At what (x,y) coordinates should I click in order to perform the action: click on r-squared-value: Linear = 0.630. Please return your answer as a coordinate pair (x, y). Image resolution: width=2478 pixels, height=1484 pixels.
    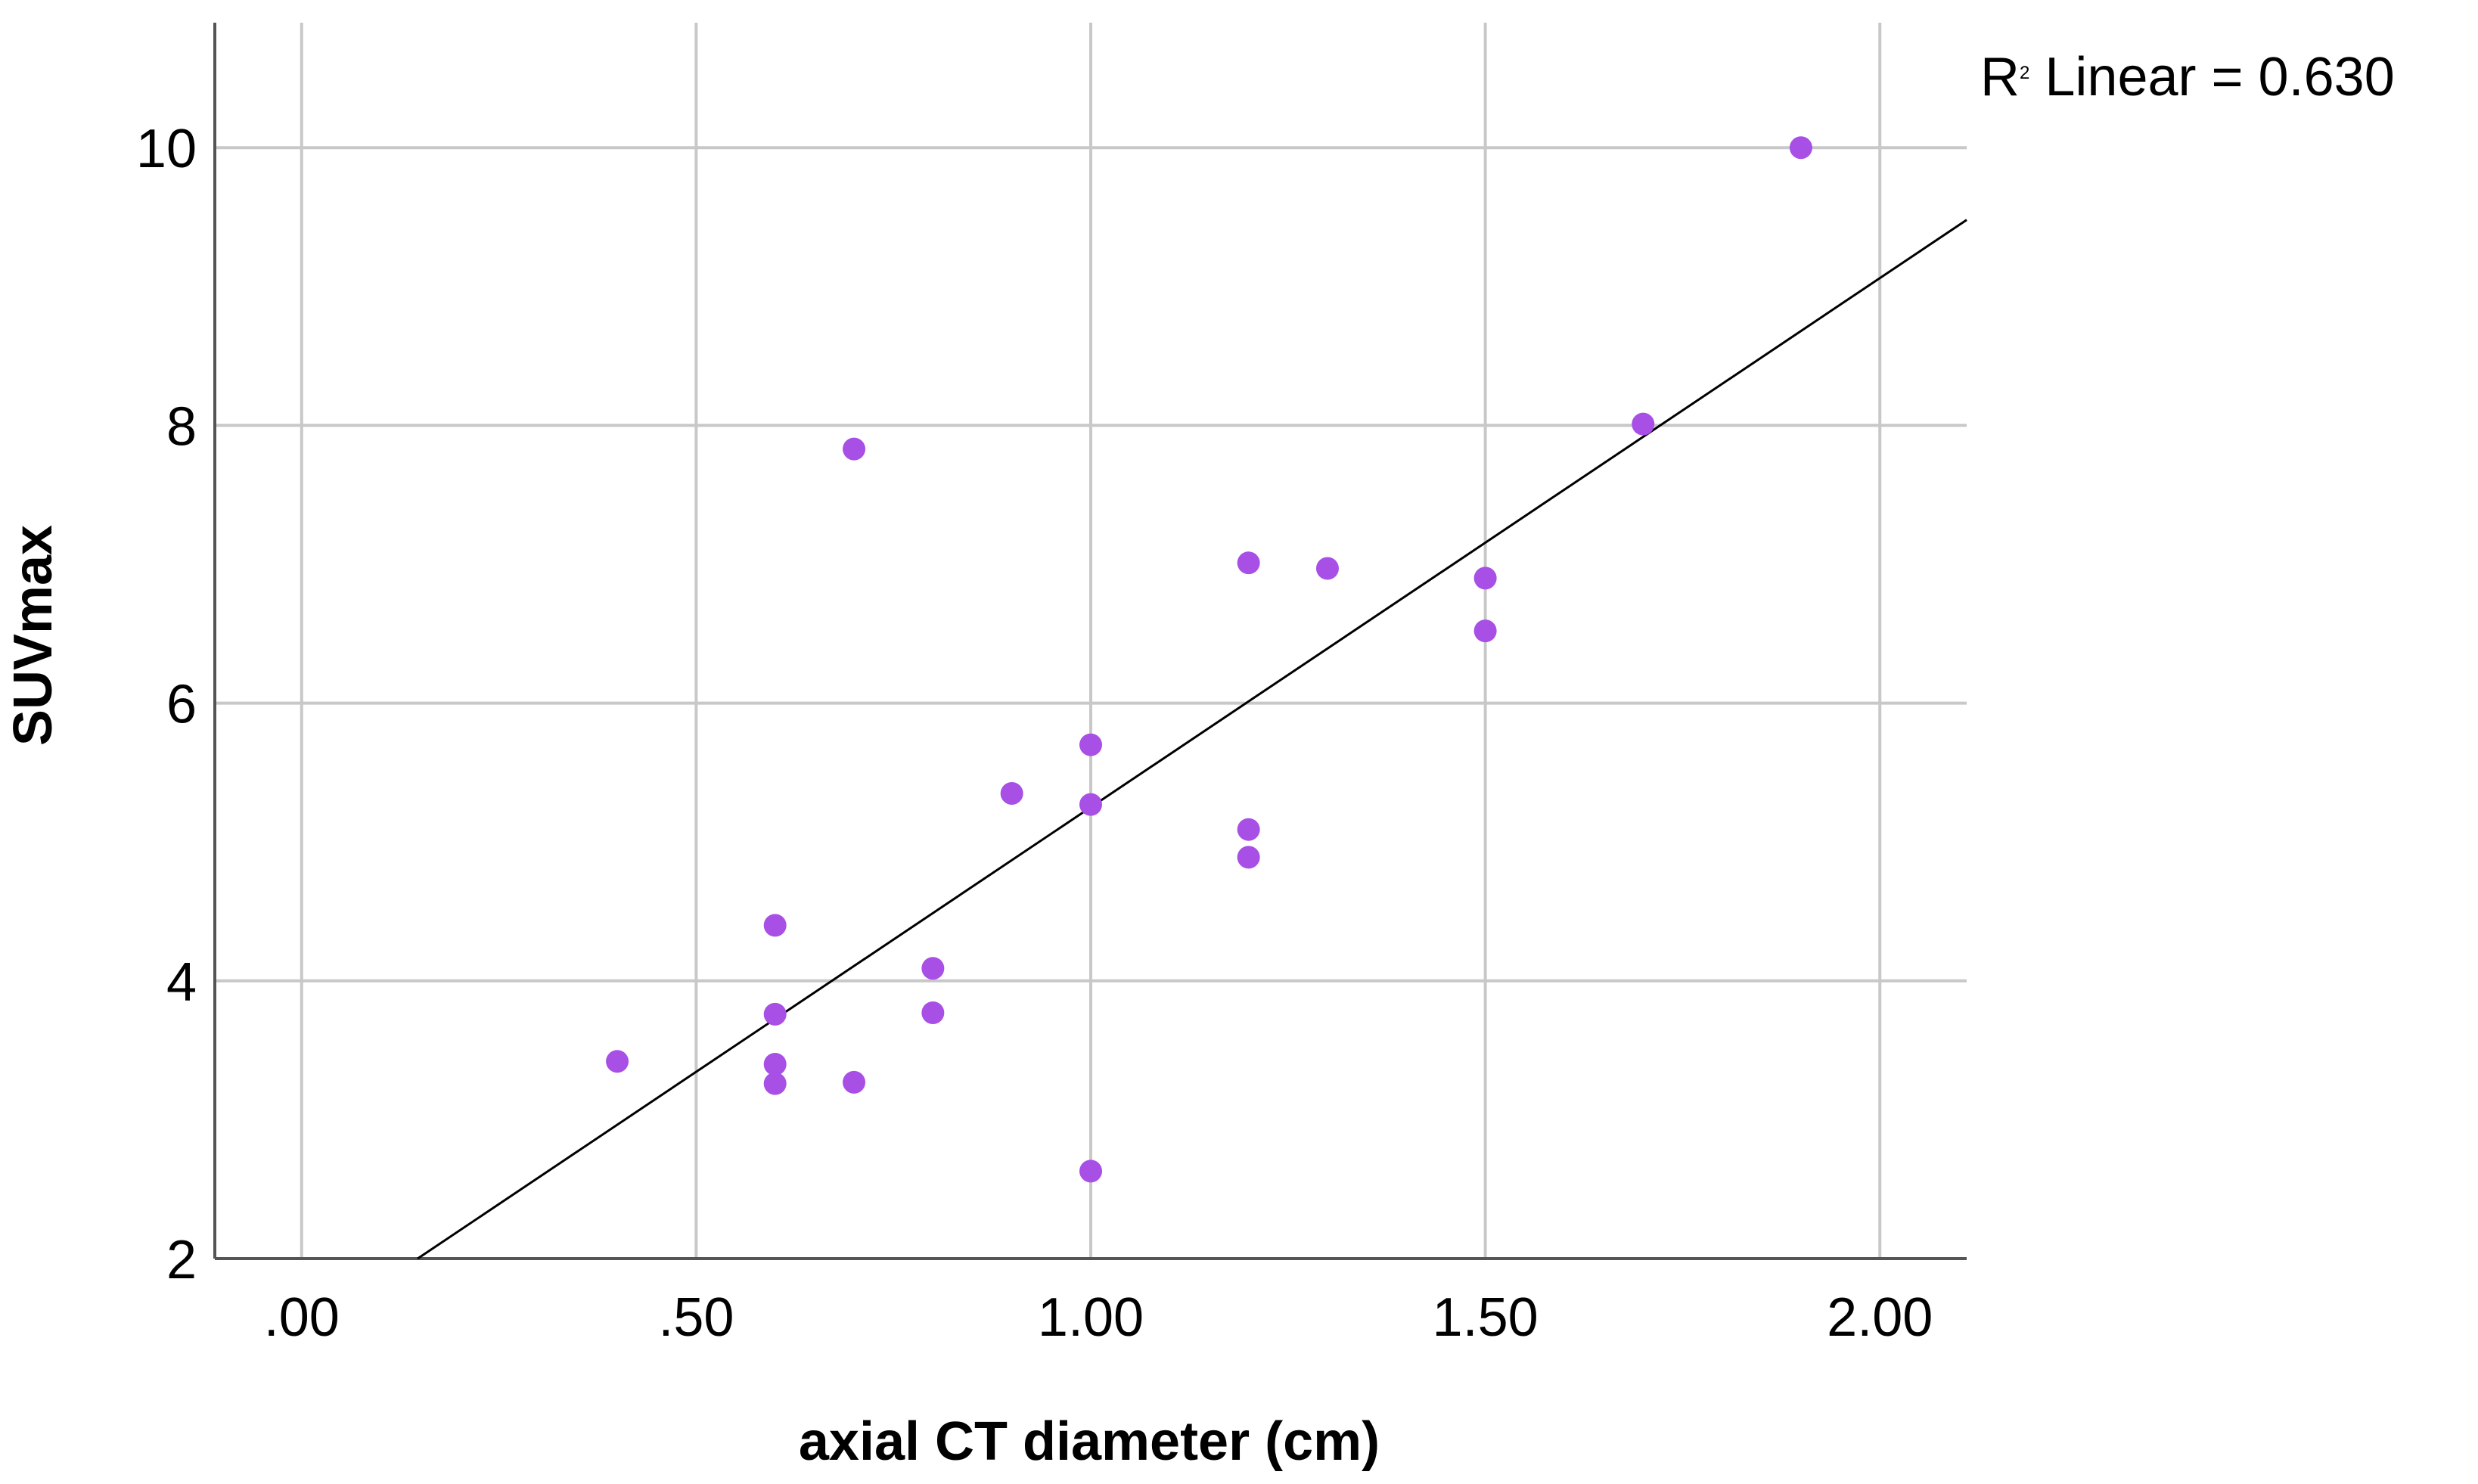
    Looking at the image, I should click on (2219, 77).